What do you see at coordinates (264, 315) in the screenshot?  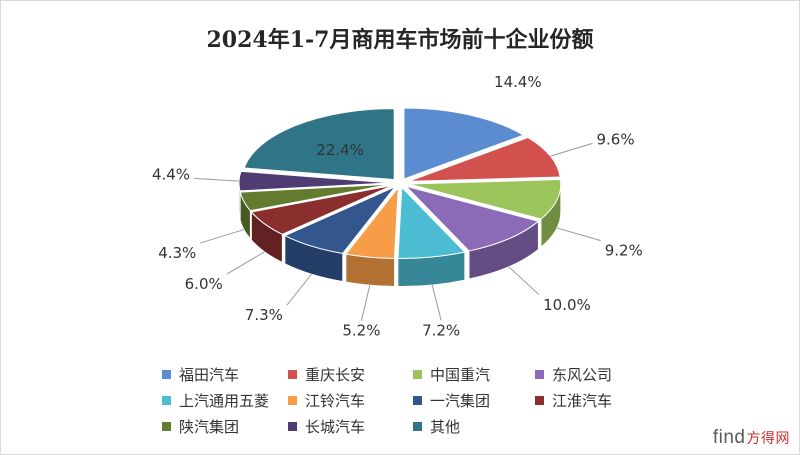 I see `data-label-6: 7.3%` at bounding box center [264, 315].